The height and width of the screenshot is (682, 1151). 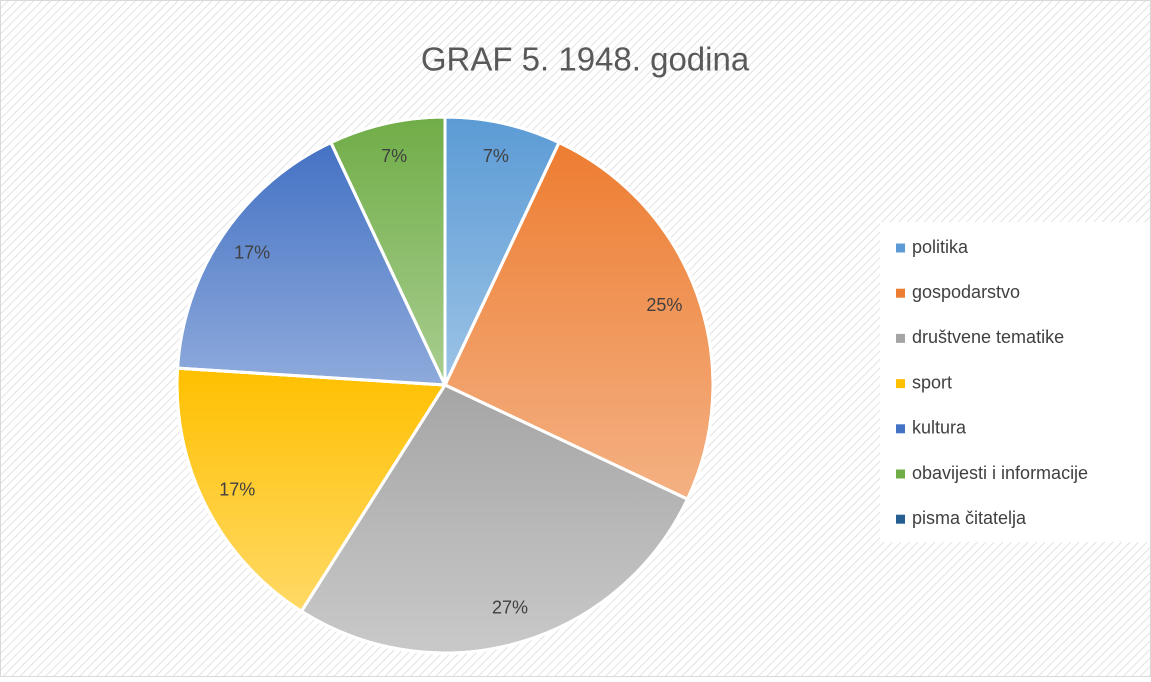 I want to click on legend-box, so click(x=1015, y=382).